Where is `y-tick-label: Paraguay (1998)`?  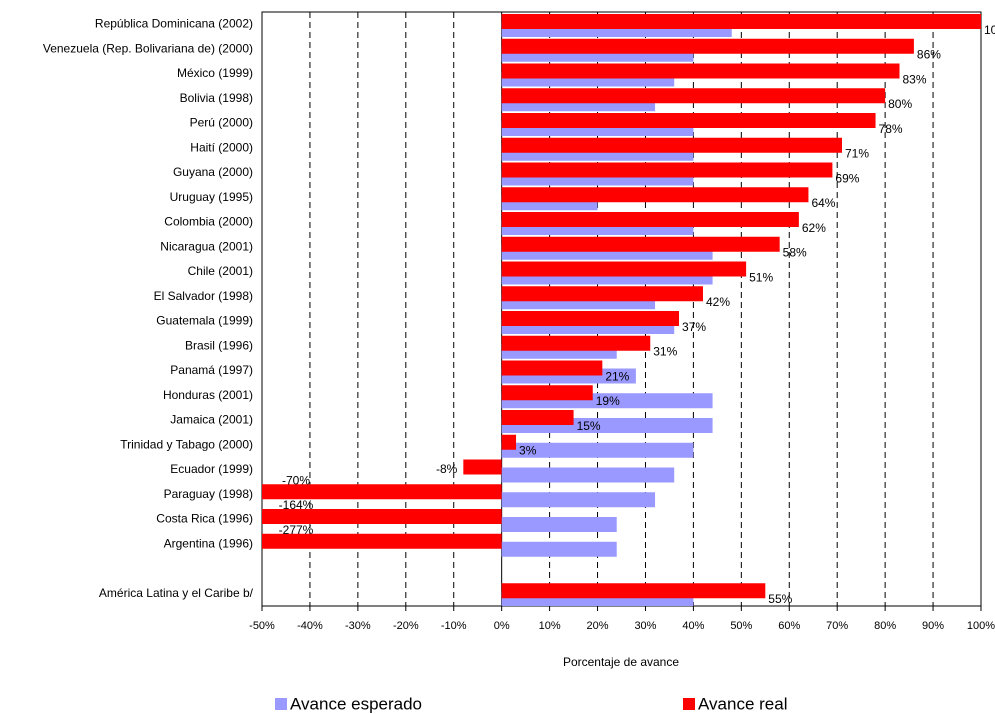
y-tick-label: Paraguay (1998) is located at coordinates (208, 494).